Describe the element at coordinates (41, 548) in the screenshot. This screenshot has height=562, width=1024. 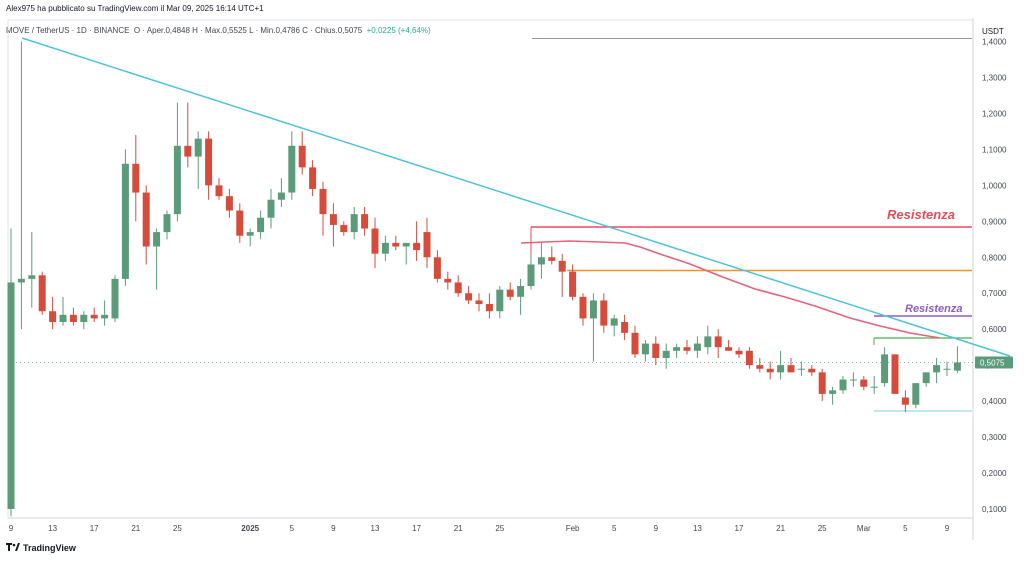
I see `tradingview-footer: TradingView` at that location.